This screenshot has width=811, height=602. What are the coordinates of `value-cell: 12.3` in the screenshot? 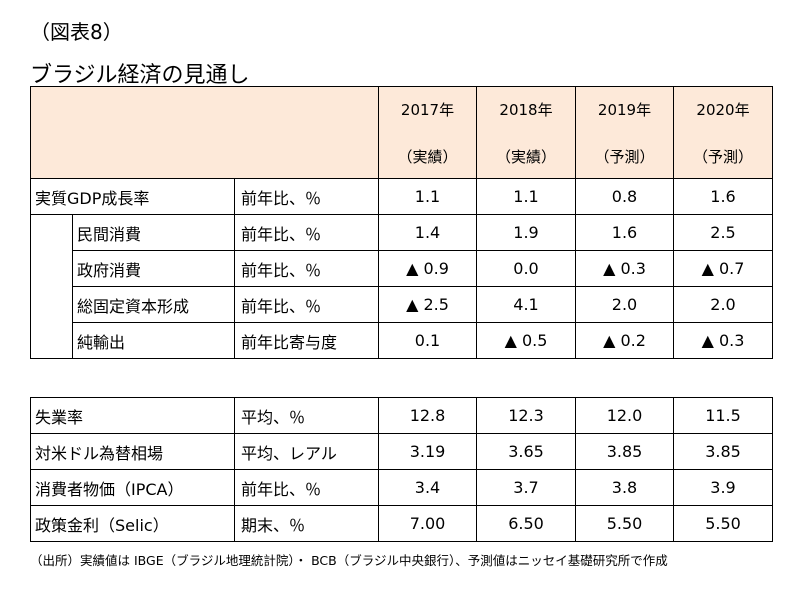 It's located at (526, 415).